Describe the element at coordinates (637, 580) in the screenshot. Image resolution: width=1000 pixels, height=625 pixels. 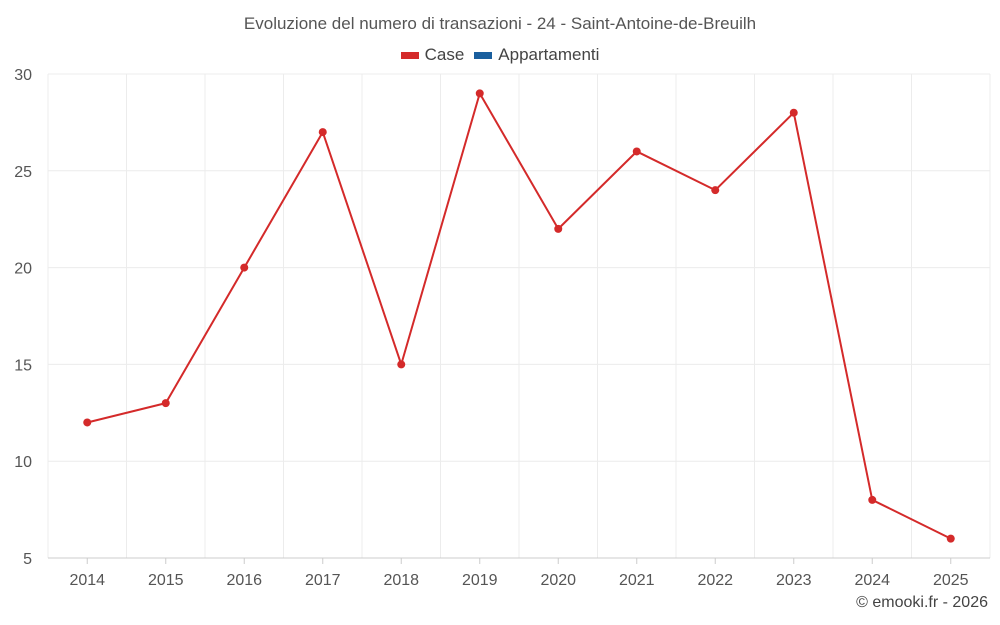
I see `x-tick-label: 2021` at that location.